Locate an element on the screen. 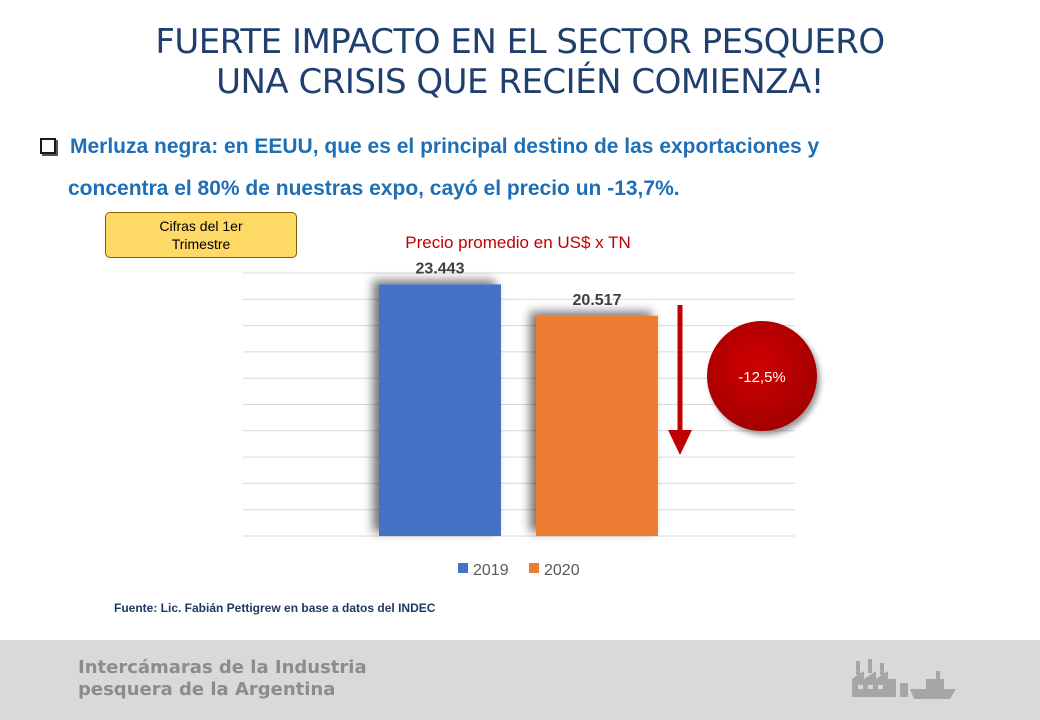 This screenshot has height=720, width=1040. footer-line-2: pesquera de la Argentina is located at coordinates (207, 689).